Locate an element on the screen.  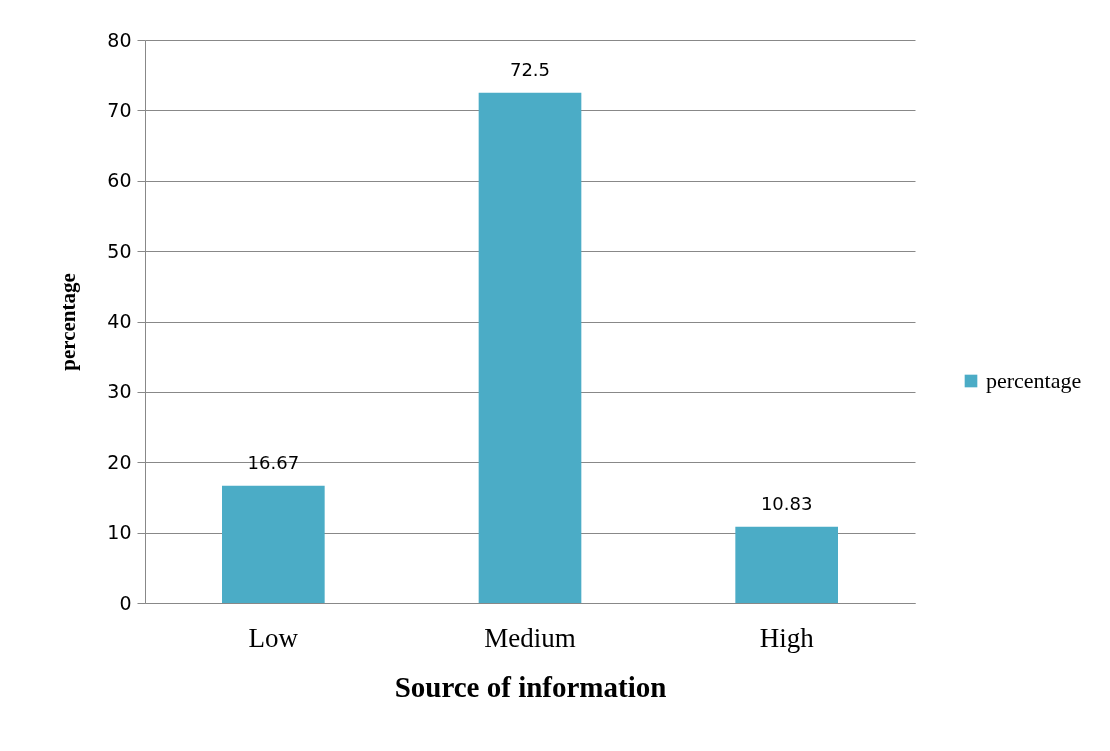
y-tick-label: 20 is located at coordinates (119, 461).